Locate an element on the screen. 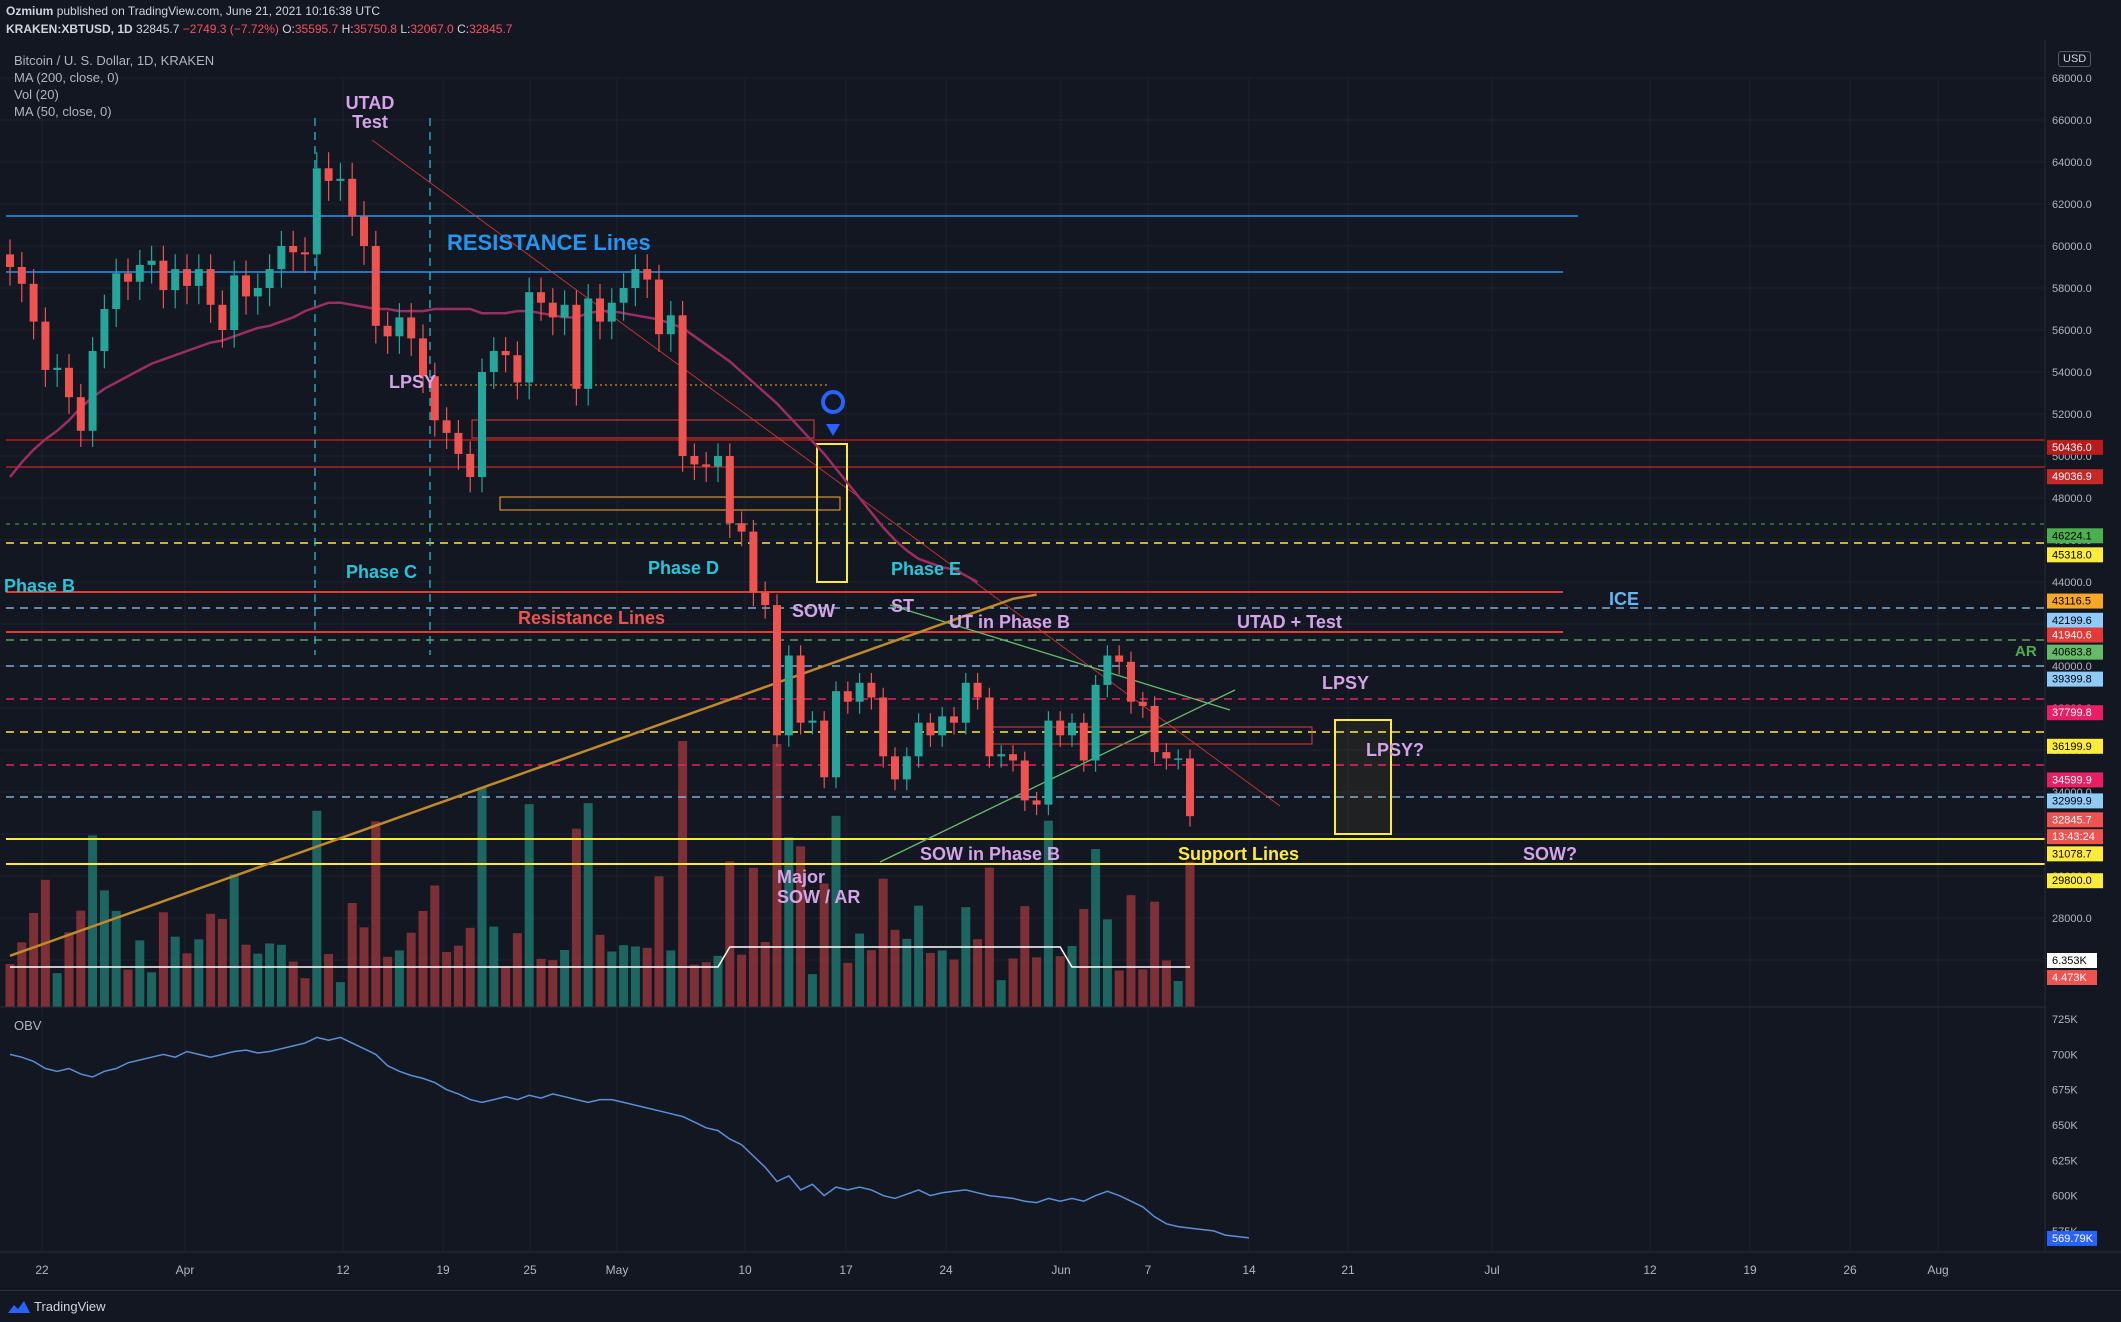  map-pin-icon is located at coordinates (833, 413).